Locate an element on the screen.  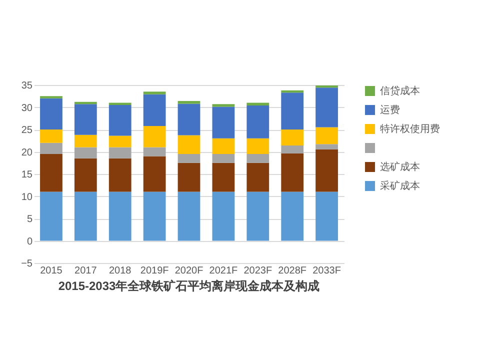
legend-label: 信贷成本 is located at coordinates (400, 91).